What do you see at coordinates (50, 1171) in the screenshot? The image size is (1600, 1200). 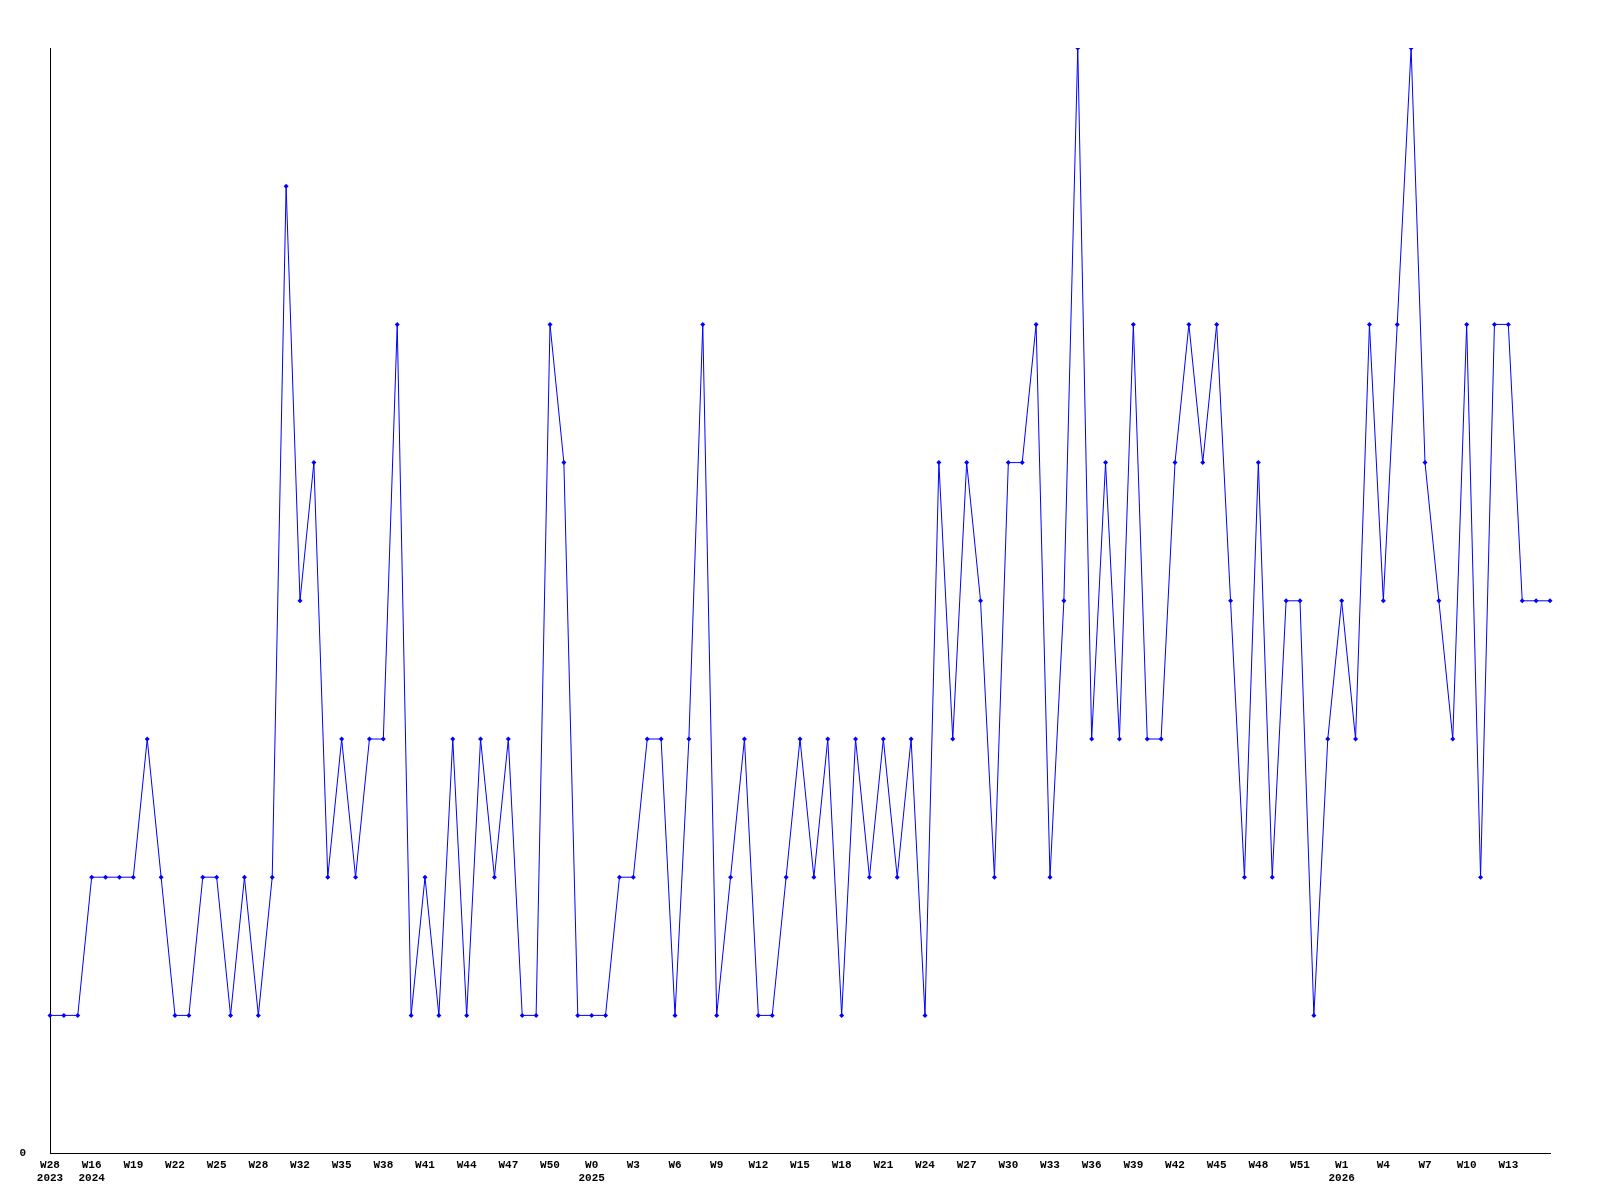 I see `x-tick-label: W28 2023` at bounding box center [50, 1171].